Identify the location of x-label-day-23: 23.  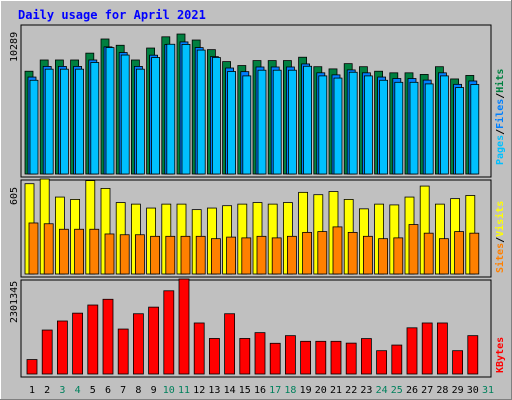
(366, 390).